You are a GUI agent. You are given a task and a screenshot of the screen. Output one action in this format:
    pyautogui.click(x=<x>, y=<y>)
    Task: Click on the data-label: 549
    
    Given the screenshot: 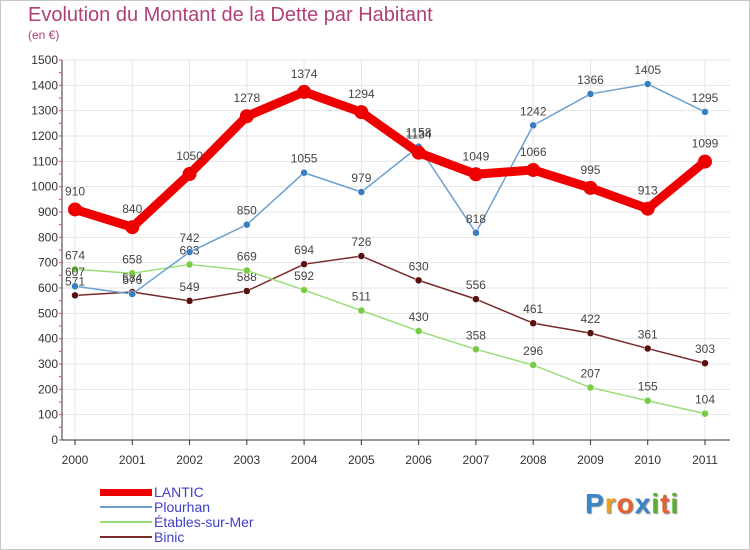 What is the action you would take?
    pyautogui.click(x=190, y=287)
    